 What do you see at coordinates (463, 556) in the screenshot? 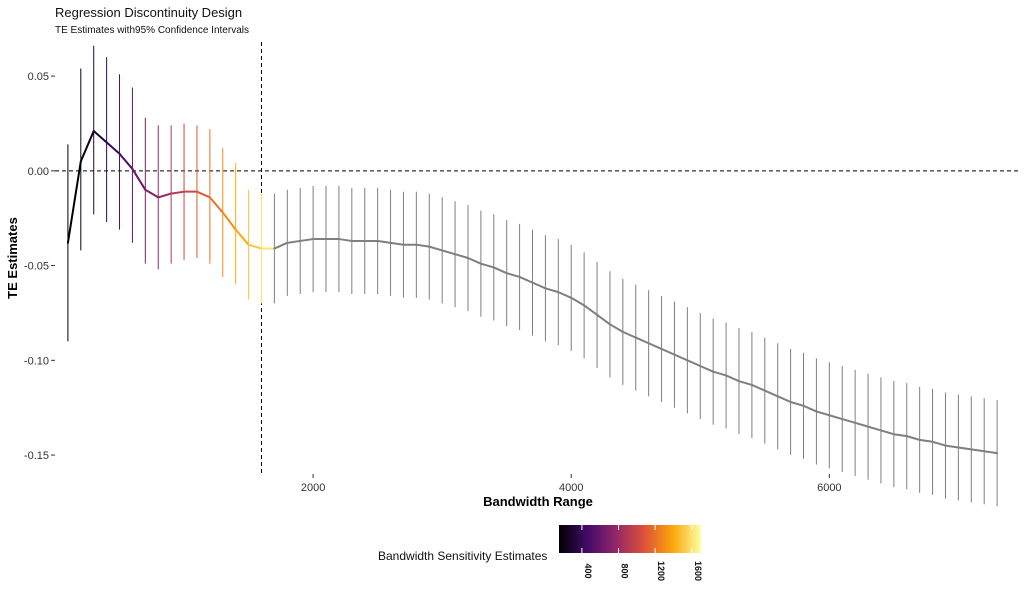
I see `legend-title: Bandwidth Sensitivity Estimates` at bounding box center [463, 556].